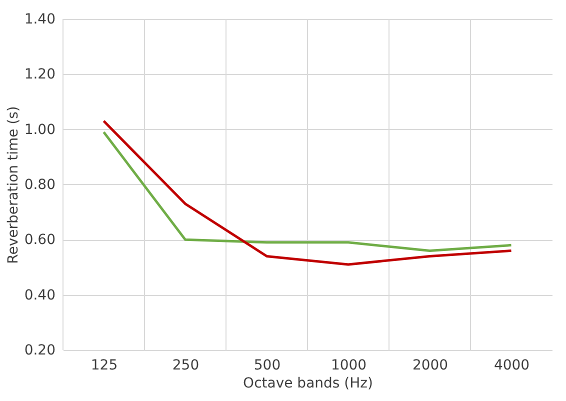 The height and width of the screenshot is (401, 566). Describe the element at coordinates (40, 185) in the screenshot. I see `y-tick-label: 0.80` at that location.